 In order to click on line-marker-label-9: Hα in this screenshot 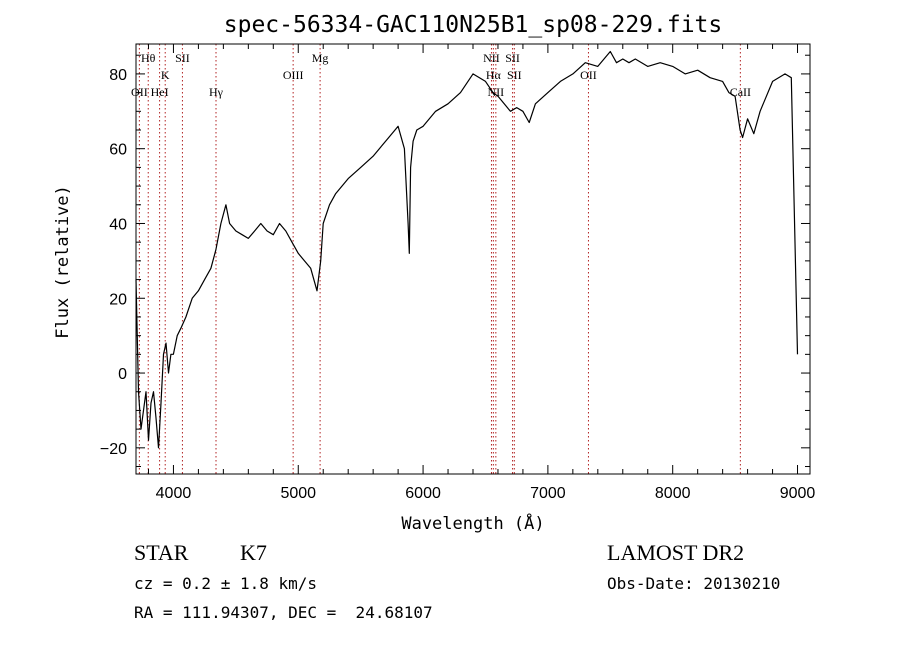, I will do `click(494, 75)`.